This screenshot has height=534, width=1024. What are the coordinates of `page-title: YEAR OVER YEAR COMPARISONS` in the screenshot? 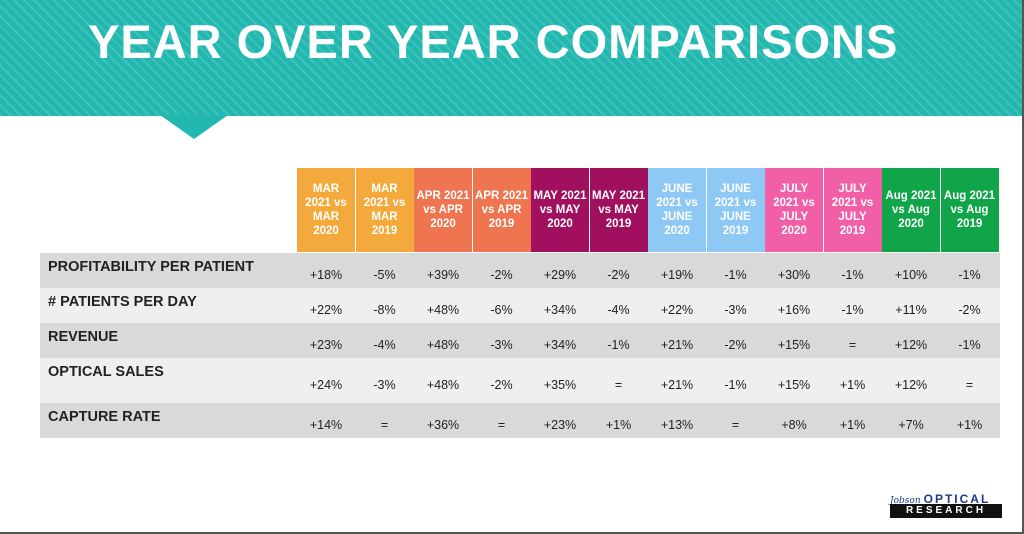 It's located at (493, 41).